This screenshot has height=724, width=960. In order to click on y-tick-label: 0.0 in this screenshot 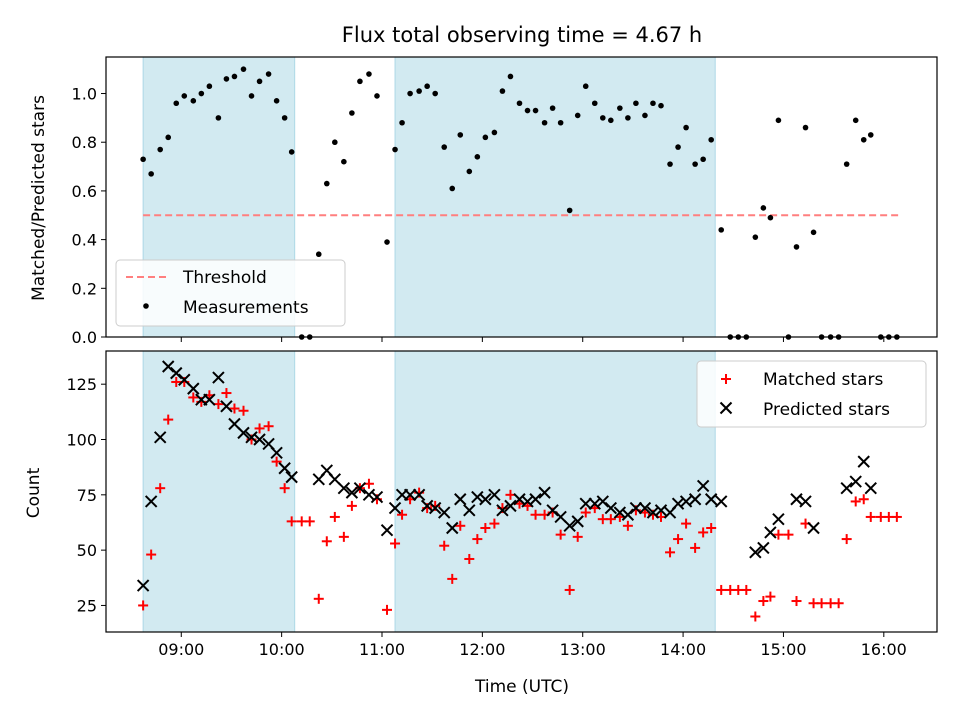, I will do `click(84, 337)`.